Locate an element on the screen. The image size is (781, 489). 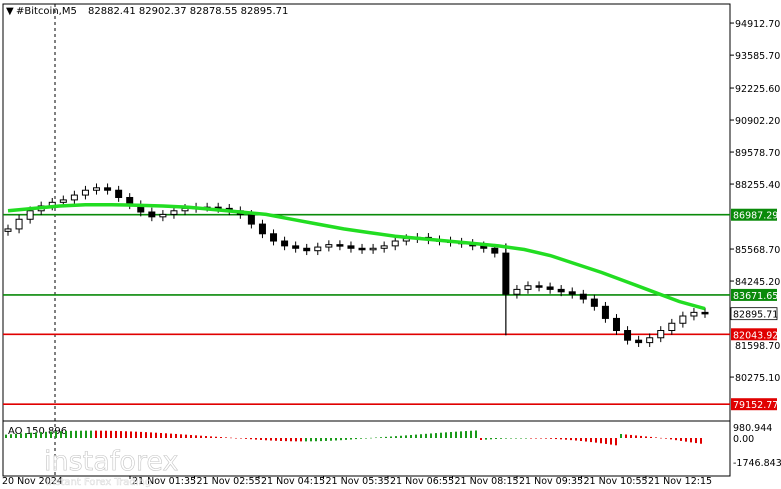
time-label: 21 Nov 12:15 is located at coordinates (680, 481).